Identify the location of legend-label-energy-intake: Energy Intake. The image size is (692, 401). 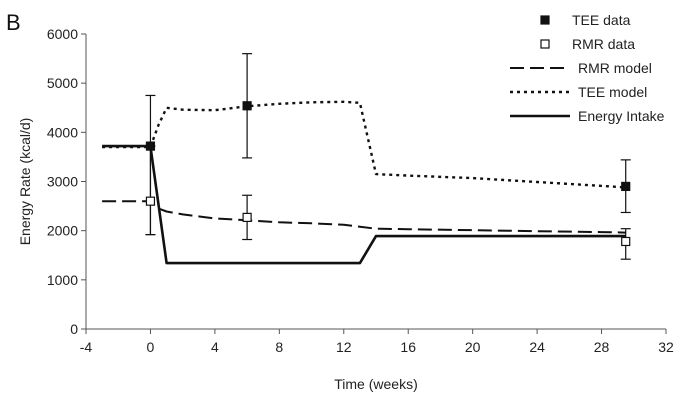
(621, 116).